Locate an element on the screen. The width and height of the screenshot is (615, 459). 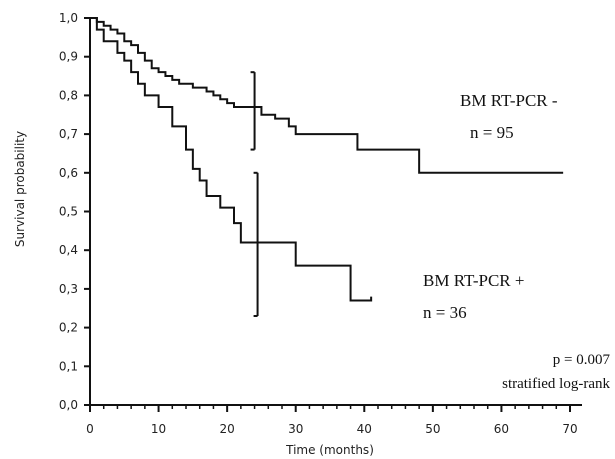
confidence-intervals is located at coordinates (254, 194).